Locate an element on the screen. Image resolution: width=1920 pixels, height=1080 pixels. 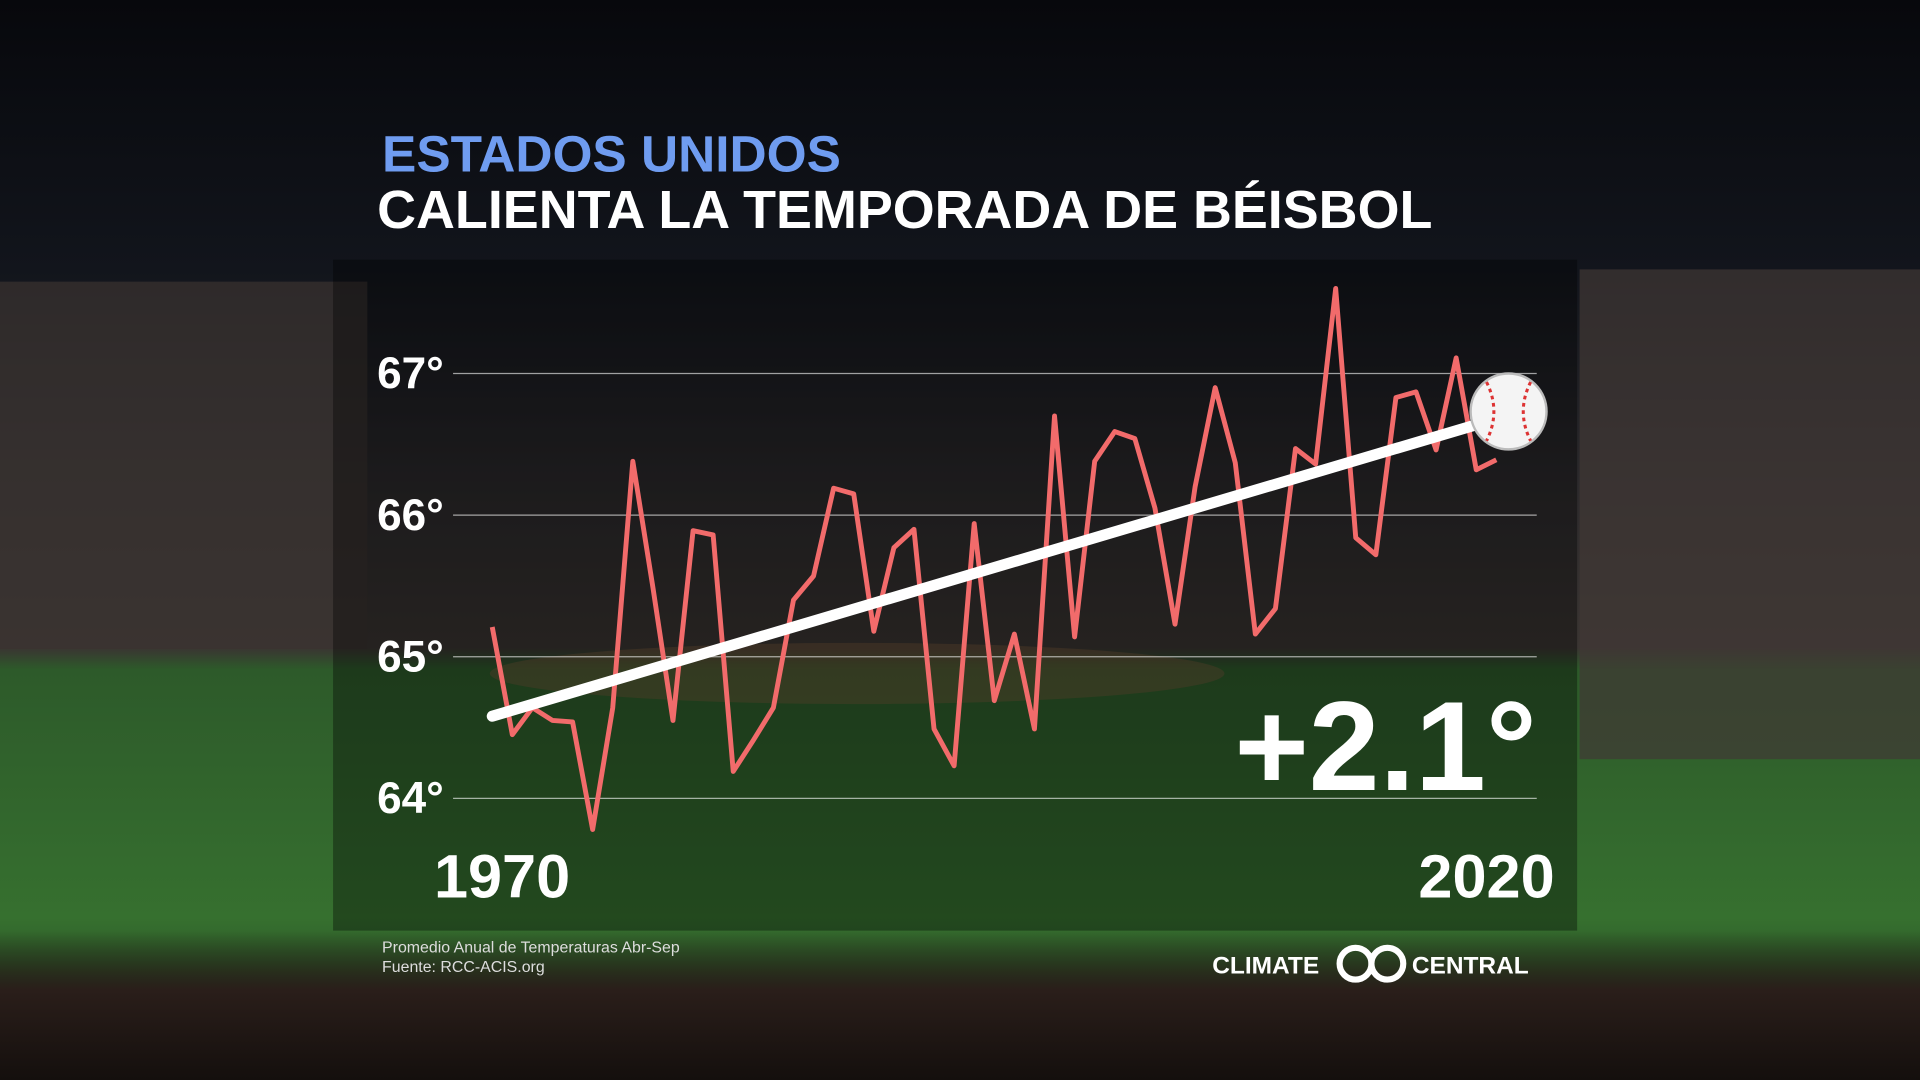
logo-text: CENTRAL is located at coordinates (1470, 965).